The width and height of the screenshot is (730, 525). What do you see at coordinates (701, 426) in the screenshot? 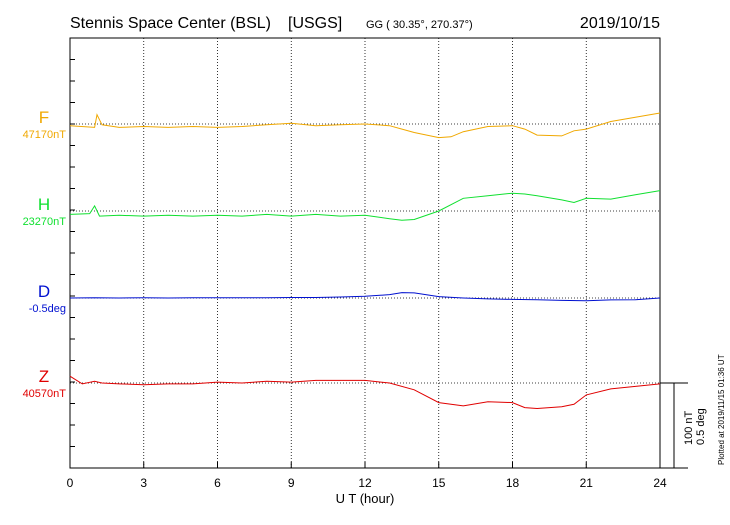
I see `scale-deg-label: 0.5 deg` at bounding box center [701, 426].